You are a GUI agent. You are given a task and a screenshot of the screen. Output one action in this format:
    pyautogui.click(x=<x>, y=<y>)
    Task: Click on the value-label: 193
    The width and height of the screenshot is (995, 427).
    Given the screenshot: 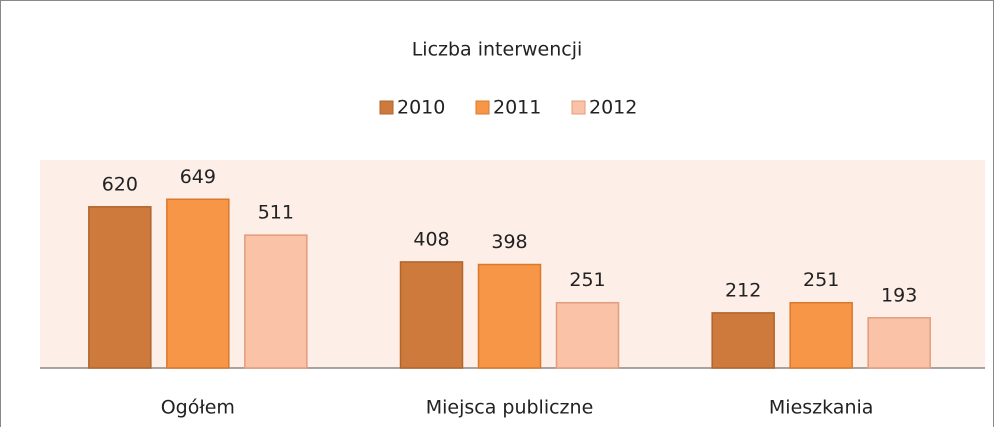 What is the action you would take?
    pyautogui.click(x=899, y=295)
    